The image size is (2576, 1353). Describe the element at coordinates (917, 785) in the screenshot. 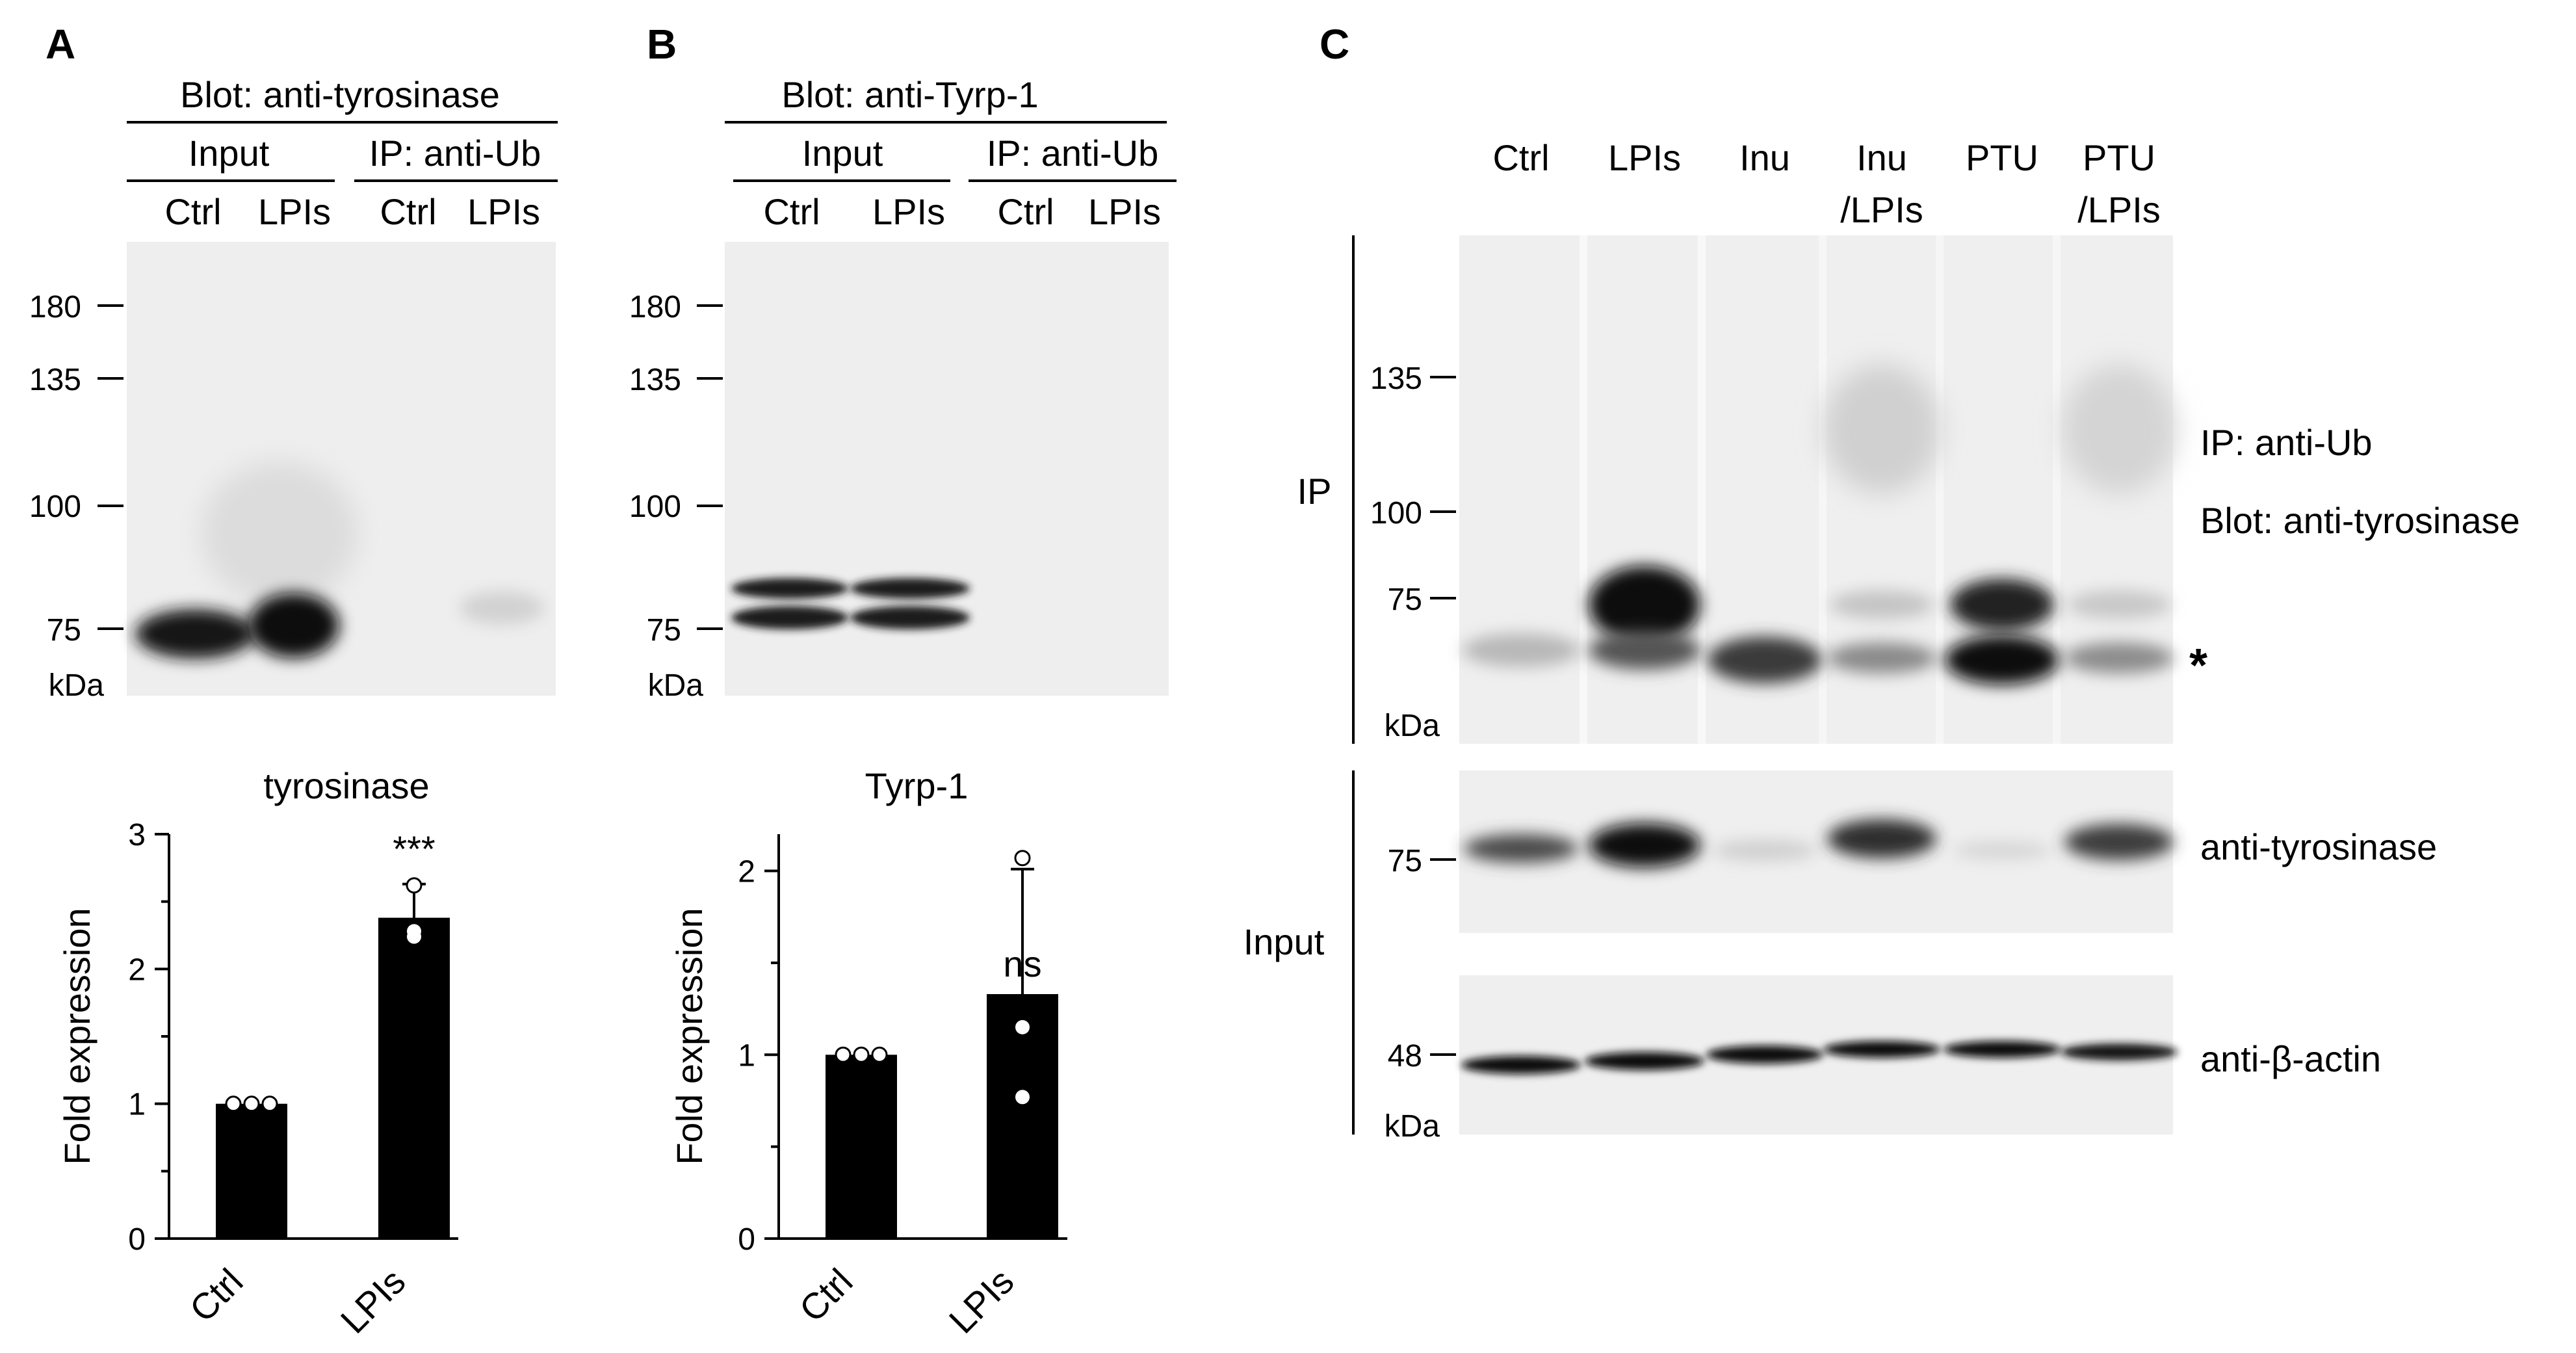

I see `chart-b-title: Tyrp-1` at that location.